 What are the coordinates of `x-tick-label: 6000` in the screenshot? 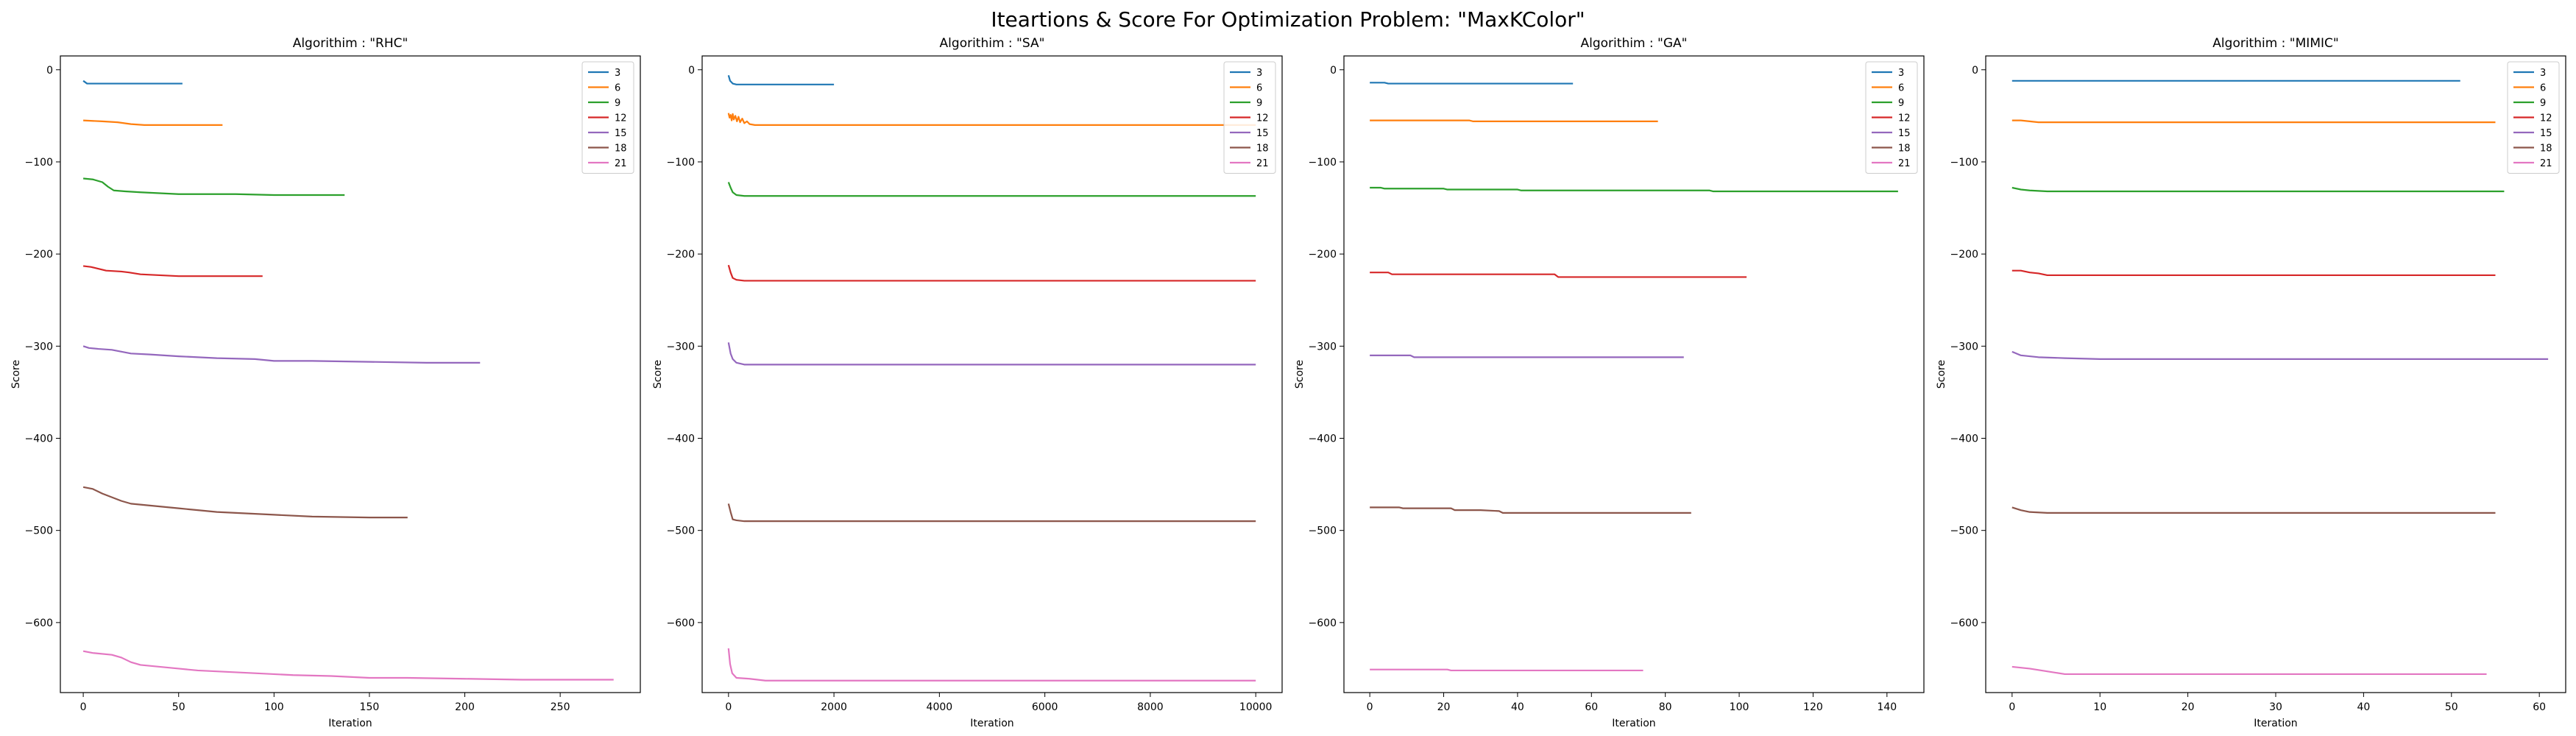 It's located at (1045, 707).